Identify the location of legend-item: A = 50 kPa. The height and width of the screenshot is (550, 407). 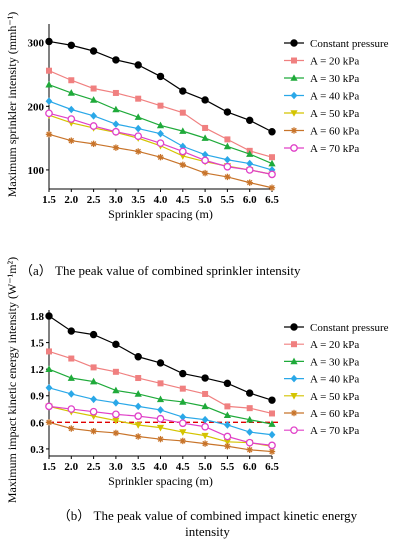
(321, 397).